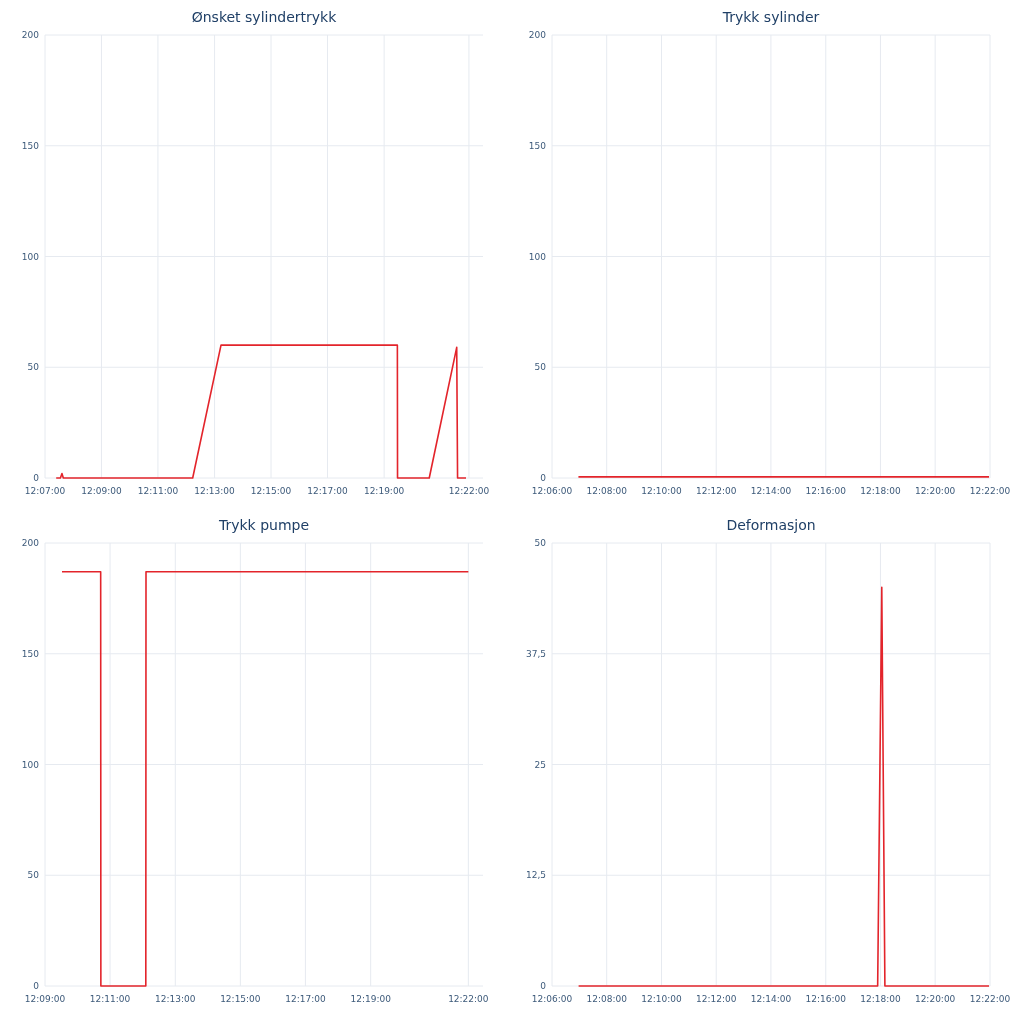  Describe the element at coordinates (261, 411) in the screenshot. I see `line-series` at that location.